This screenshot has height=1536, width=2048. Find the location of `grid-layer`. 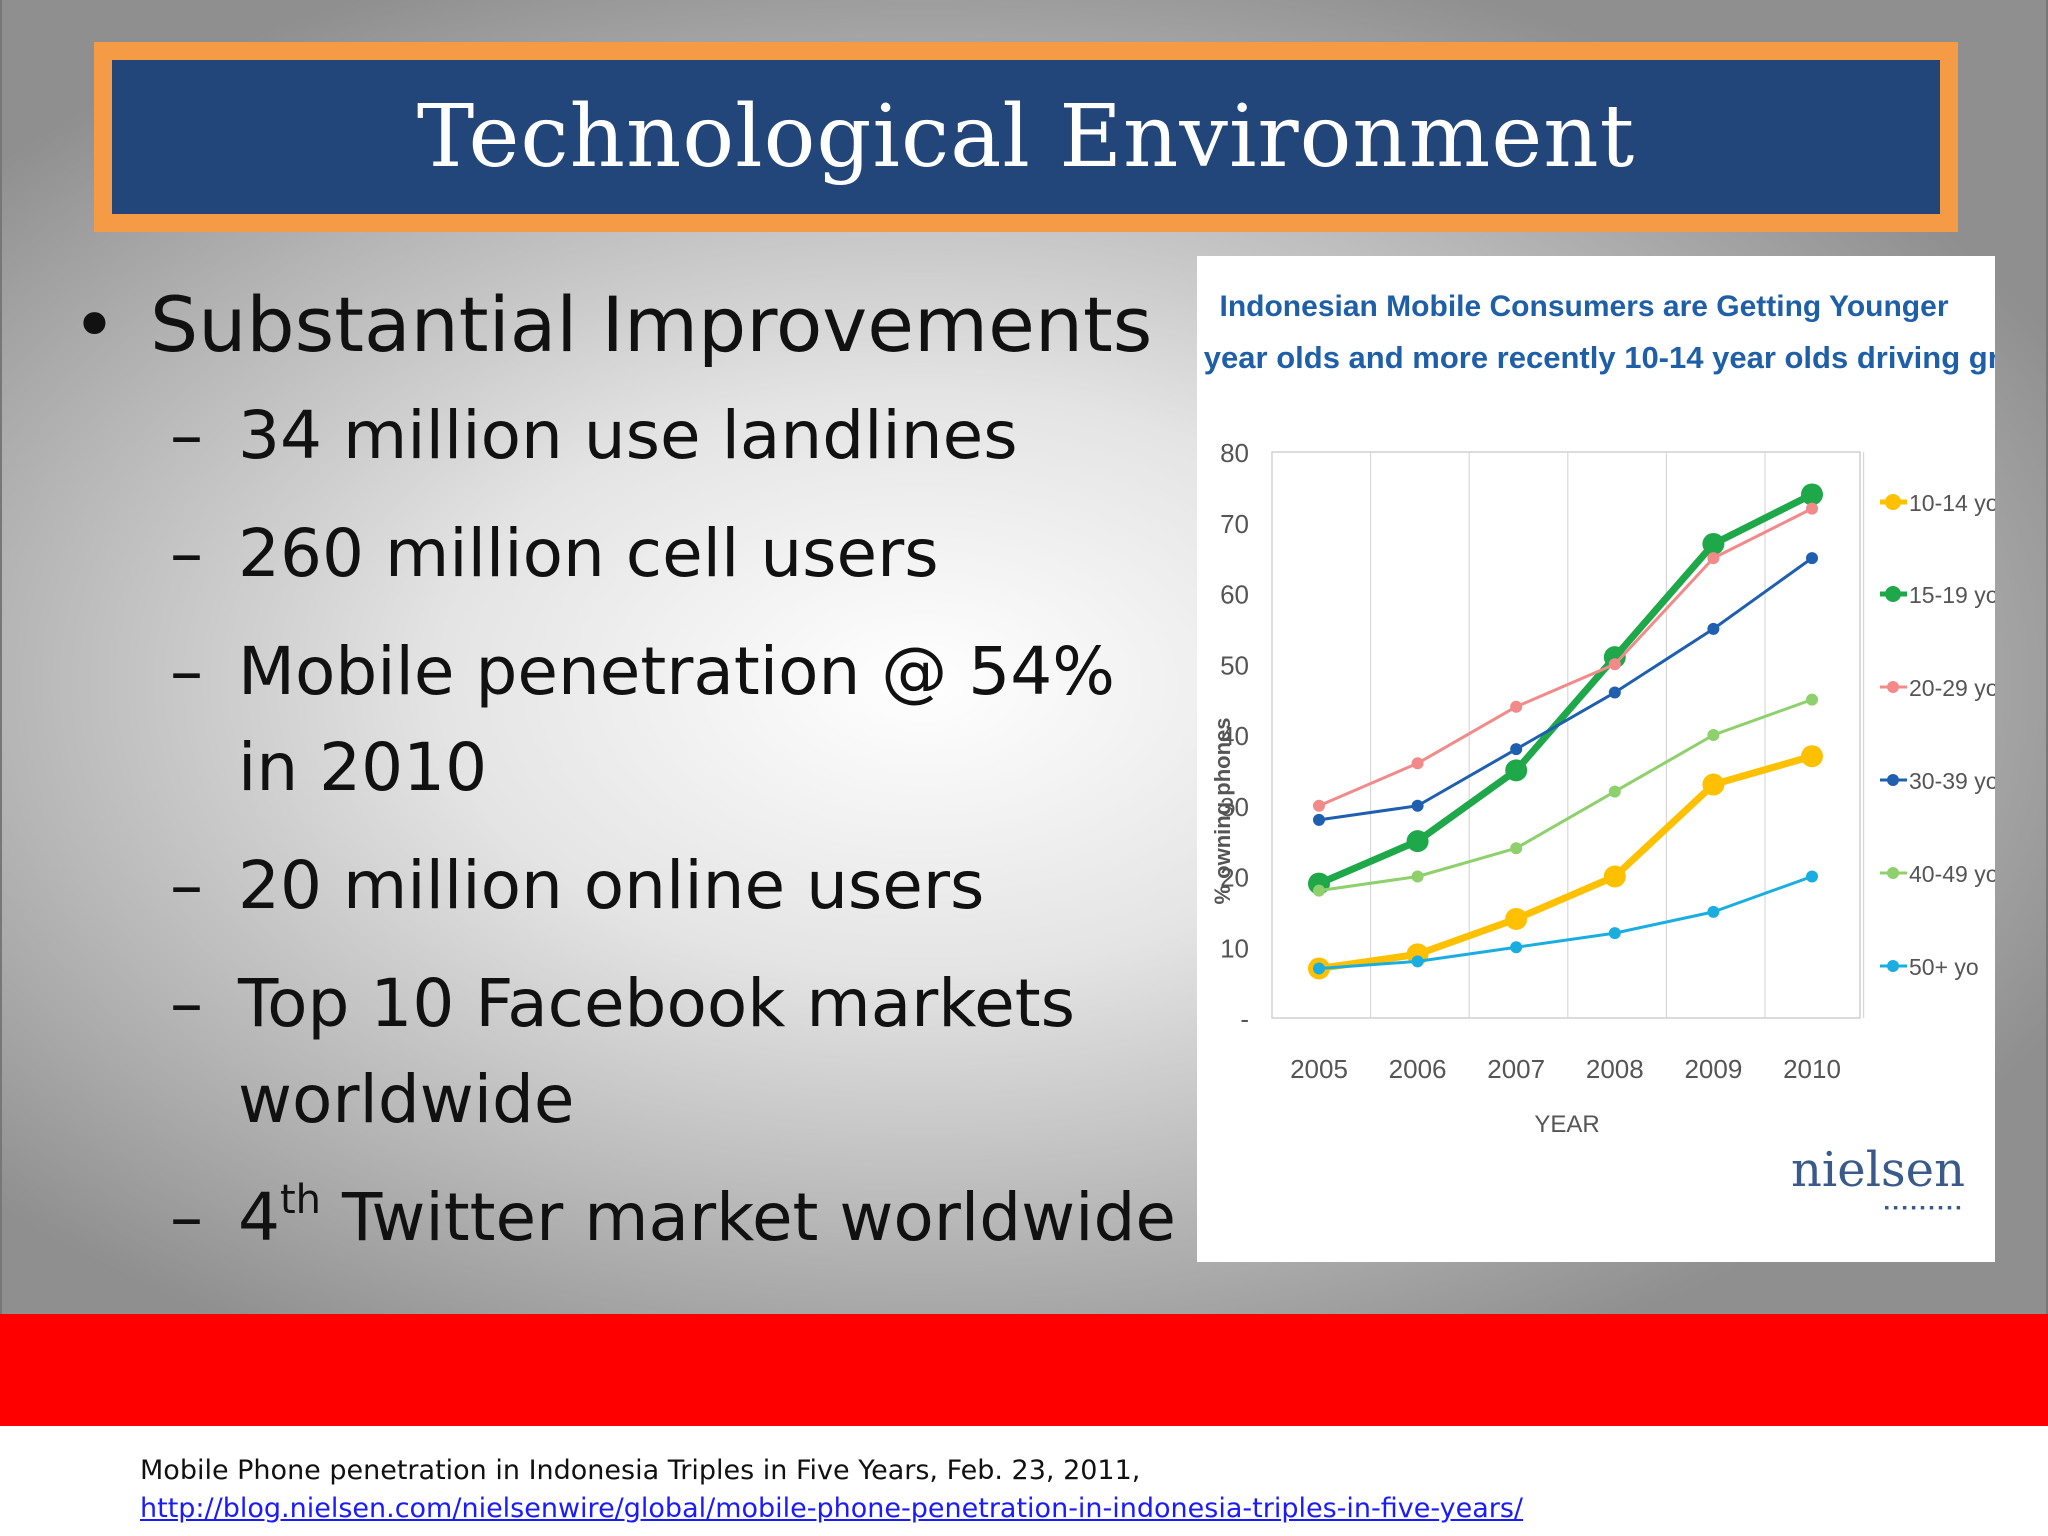

grid-layer is located at coordinates (1568, 735).